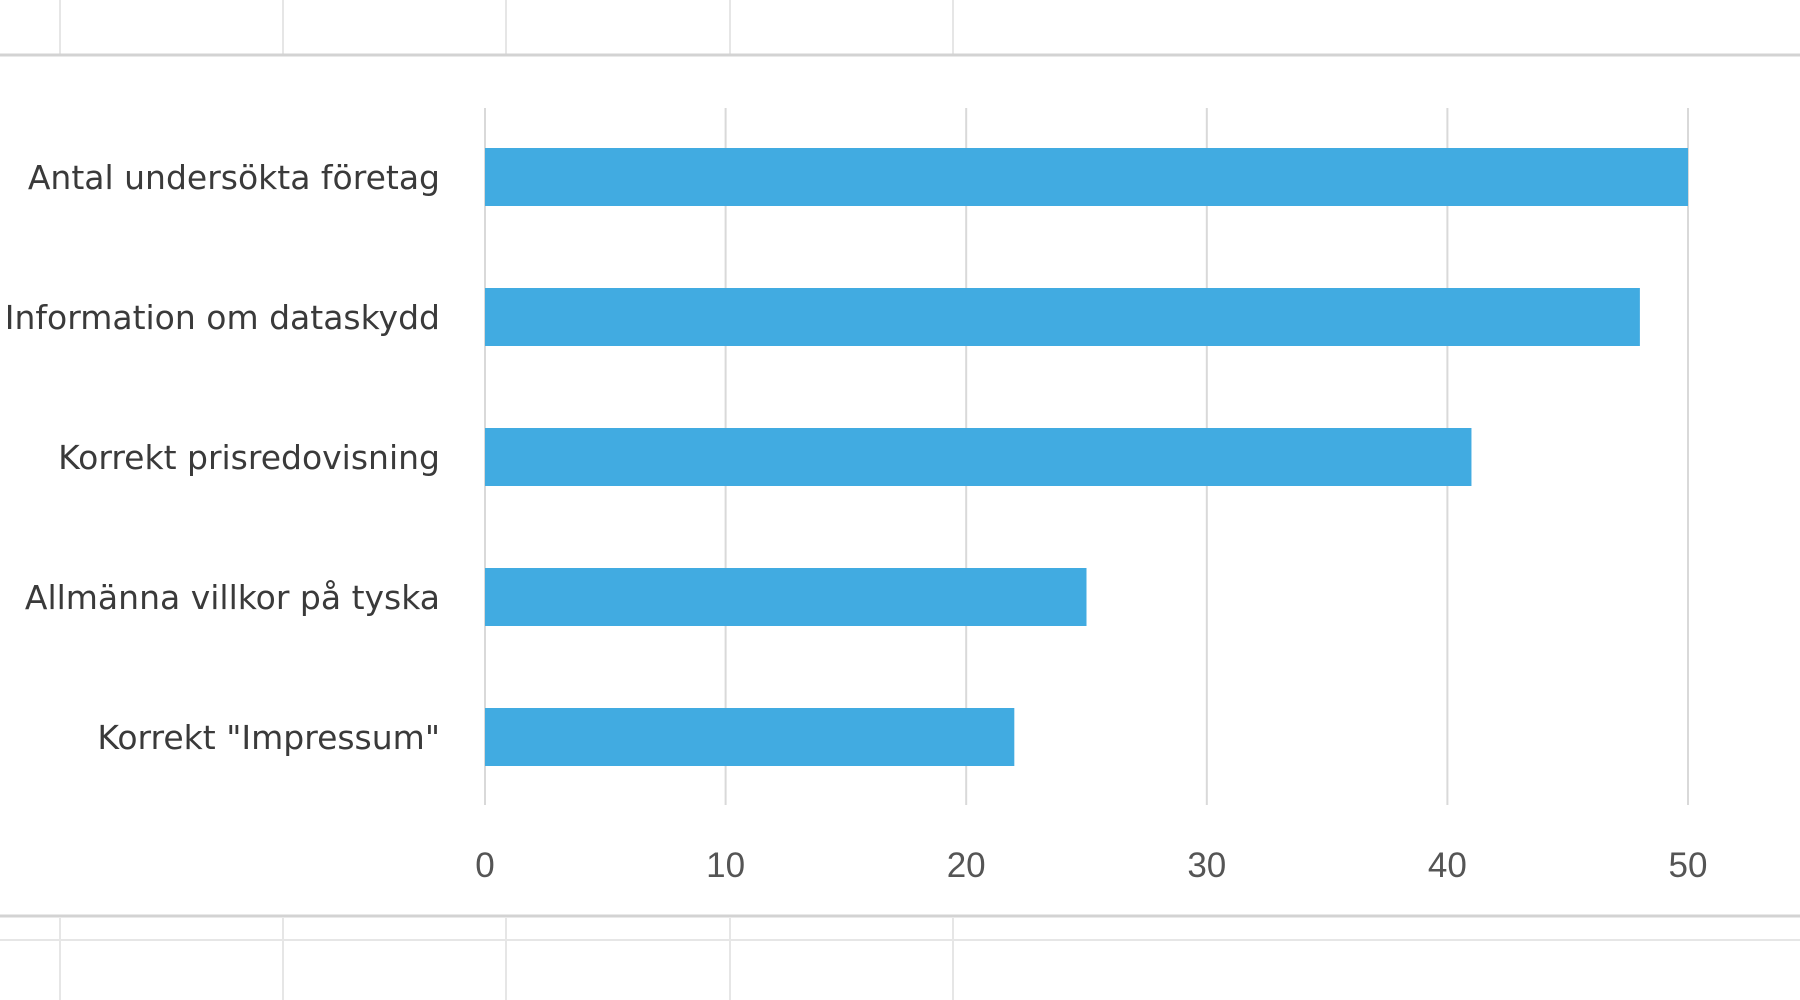  I want to click on x-axis-tick-labels: 0 10 20 30 40 50, so click(1091, 865).